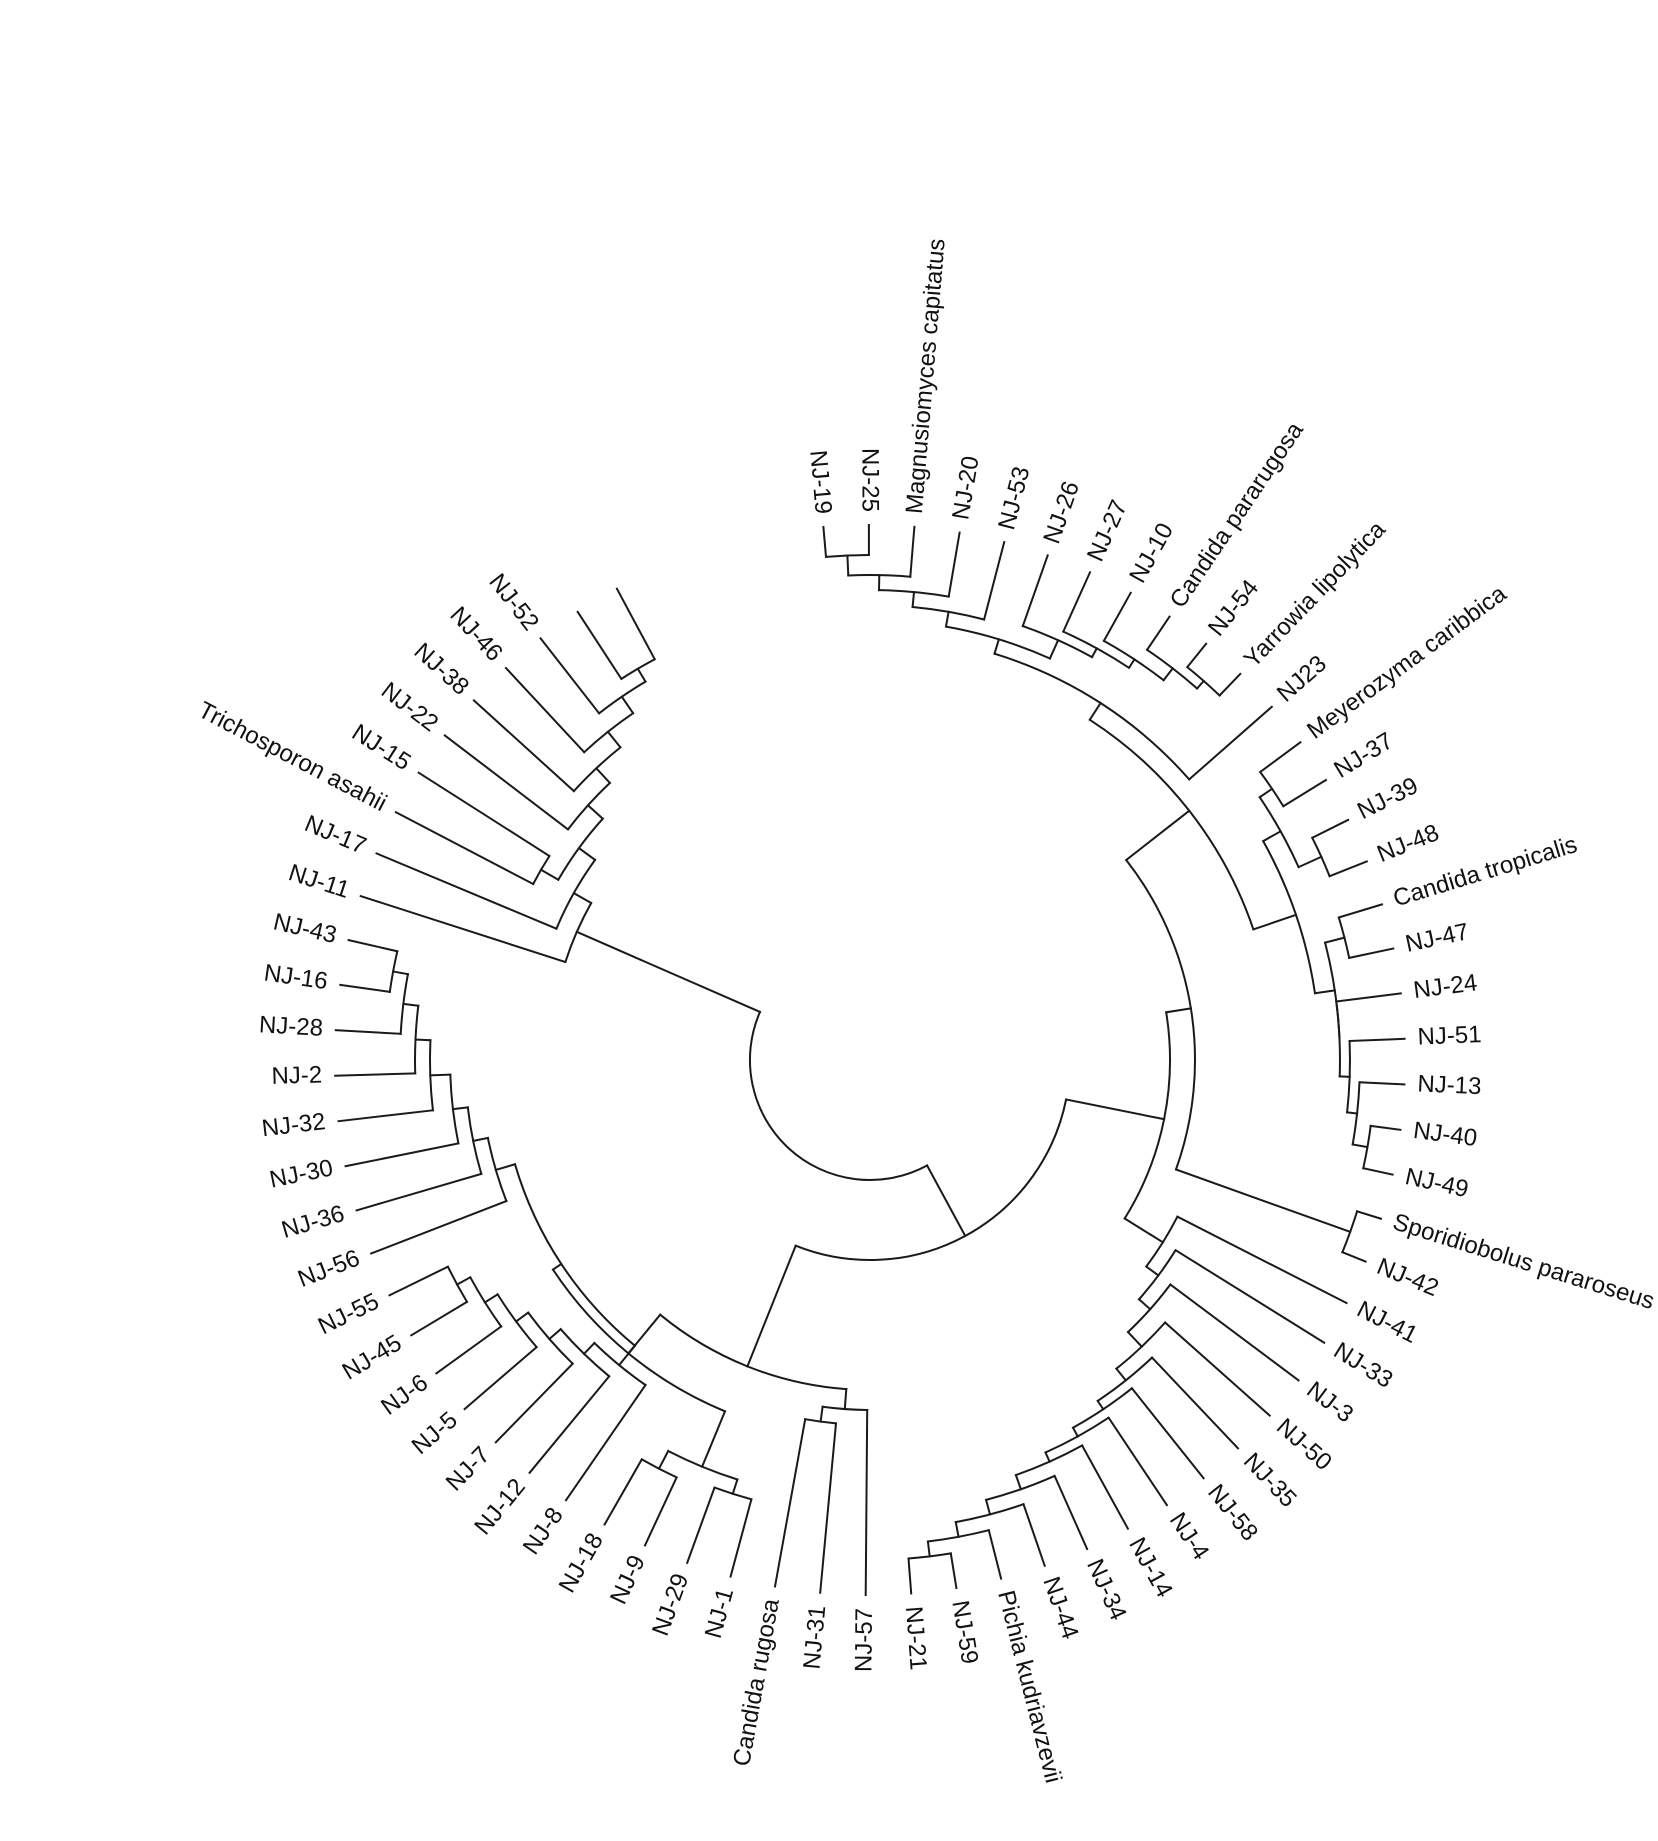 The image size is (1658, 1841). I want to click on leaf-label: NJ-8, so click(543, 1531).